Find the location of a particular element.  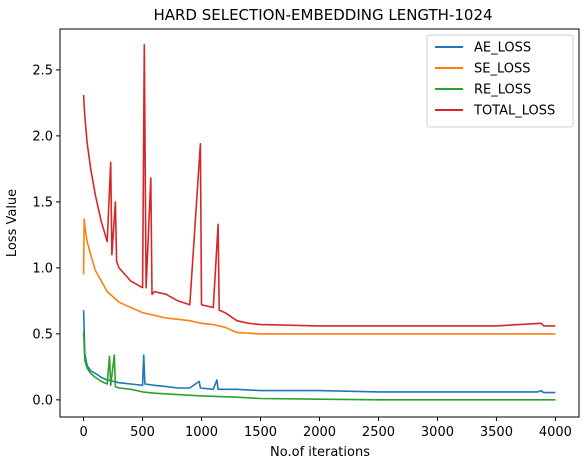

x-axis: 0 500 1000 1500 2000 2500 3000 3500 4000 is located at coordinates (325, 428).